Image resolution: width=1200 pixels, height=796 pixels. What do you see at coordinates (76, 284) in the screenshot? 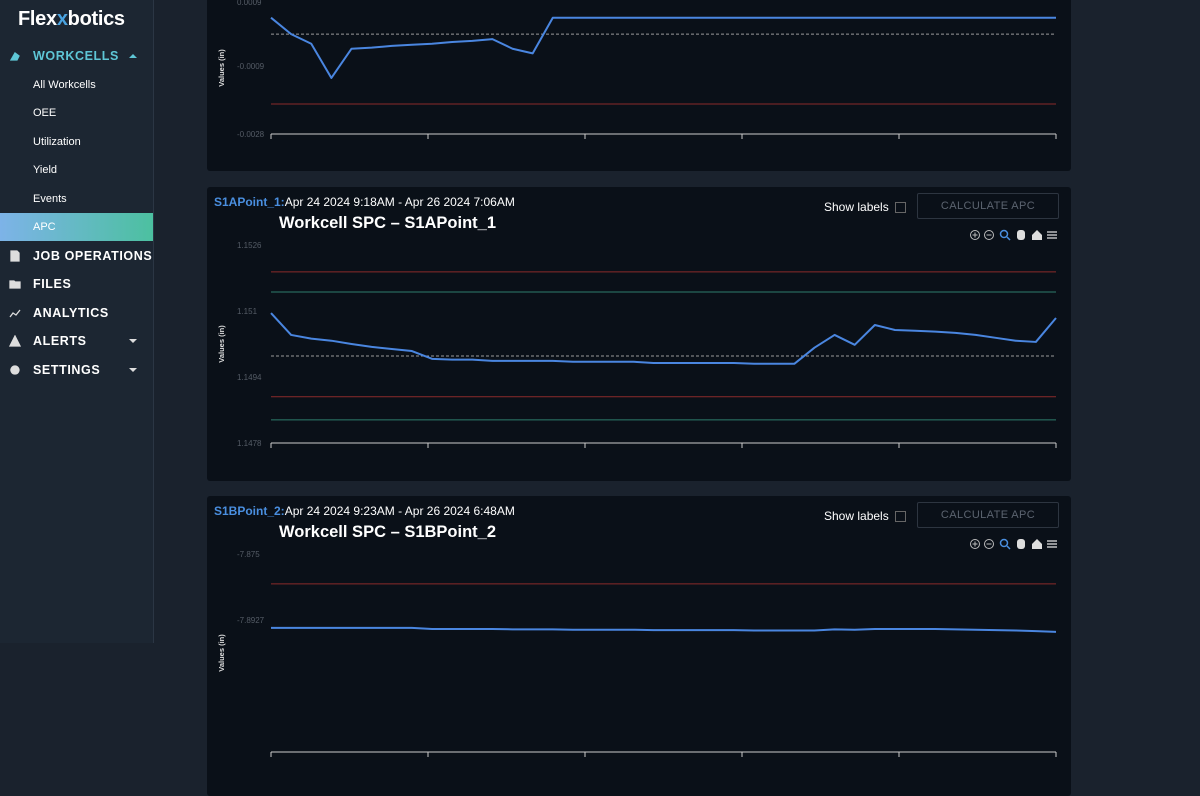
I see `menu-item: FILES` at bounding box center [76, 284].